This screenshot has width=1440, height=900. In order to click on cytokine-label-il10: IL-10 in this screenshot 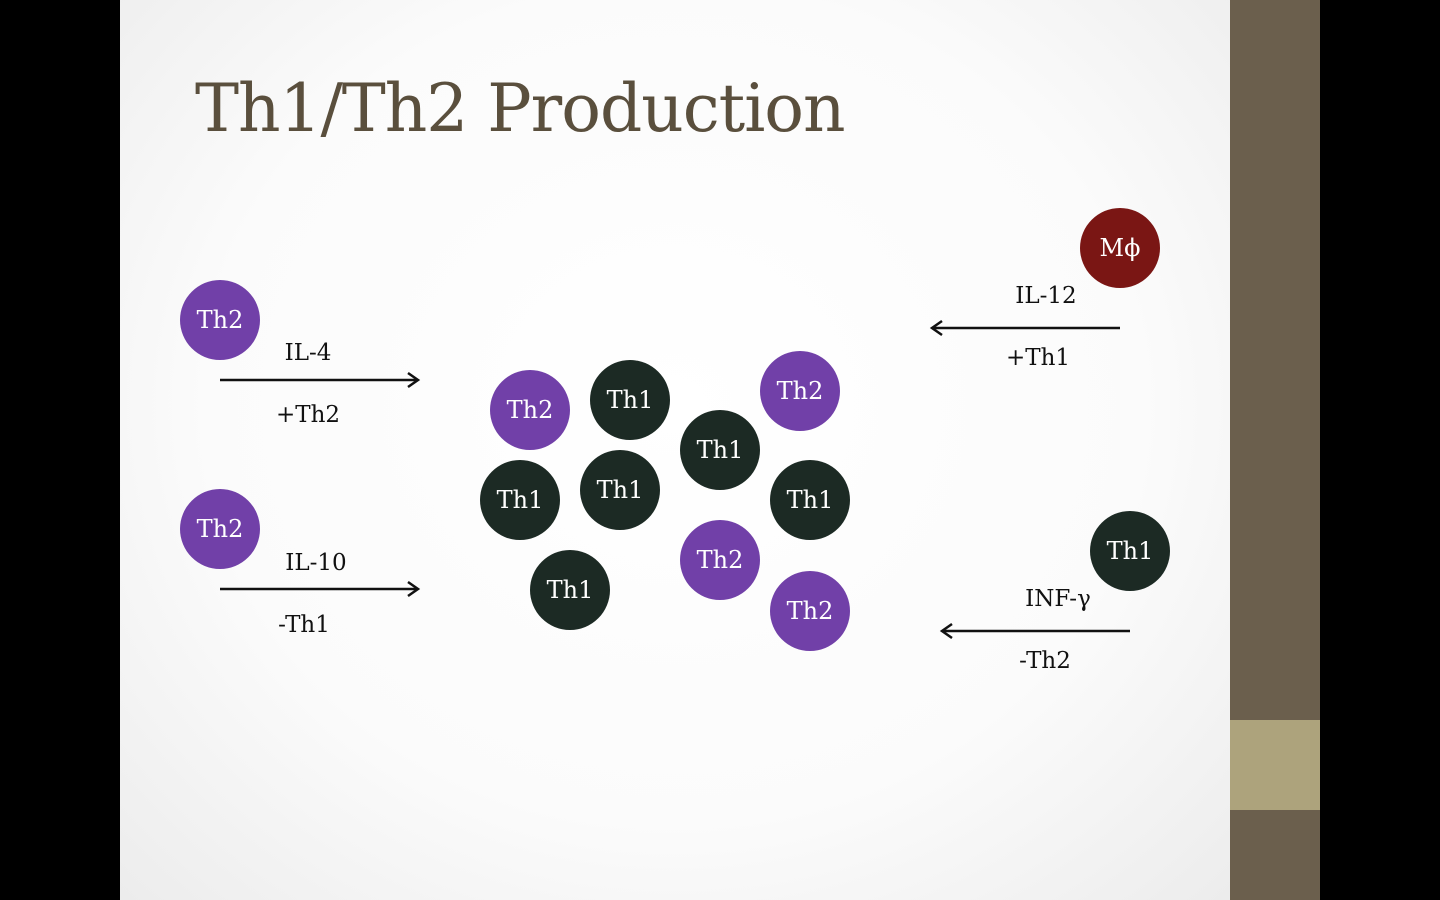, I will do `click(316, 563)`.